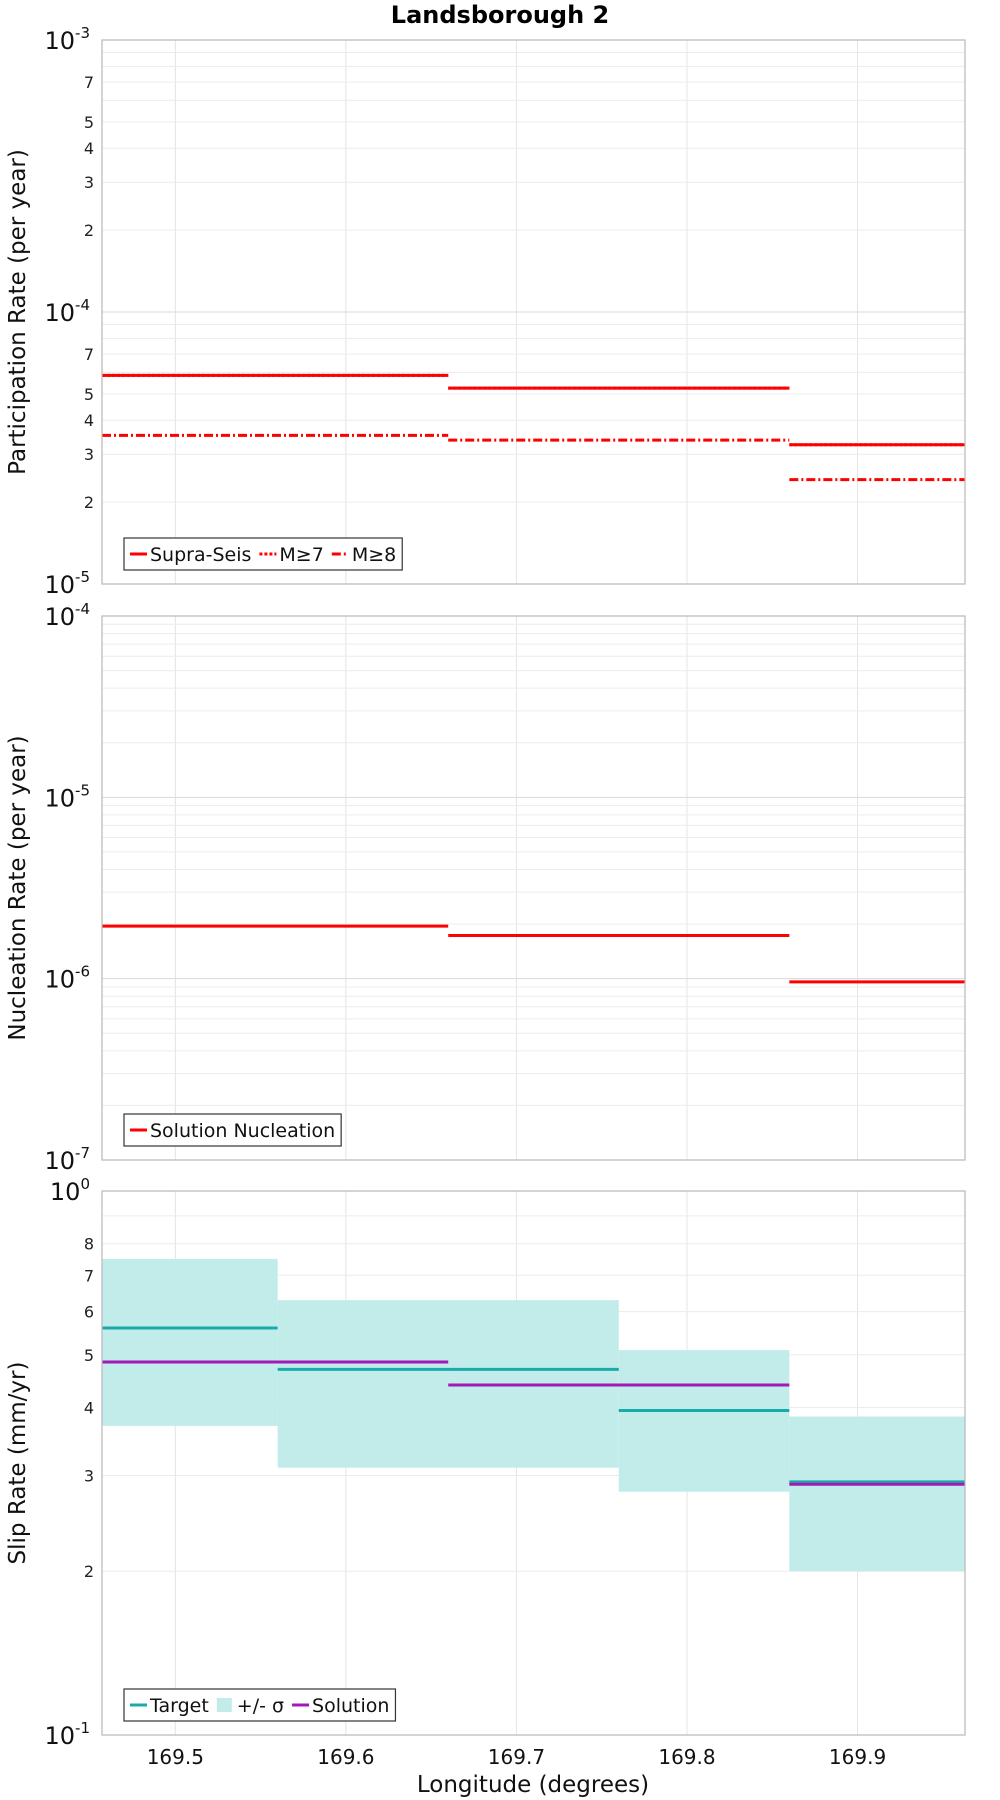 The height and width of the screenshot is (1800, 1000). I want to click on y-tick-label: 10⁻³, so click(67, 39).